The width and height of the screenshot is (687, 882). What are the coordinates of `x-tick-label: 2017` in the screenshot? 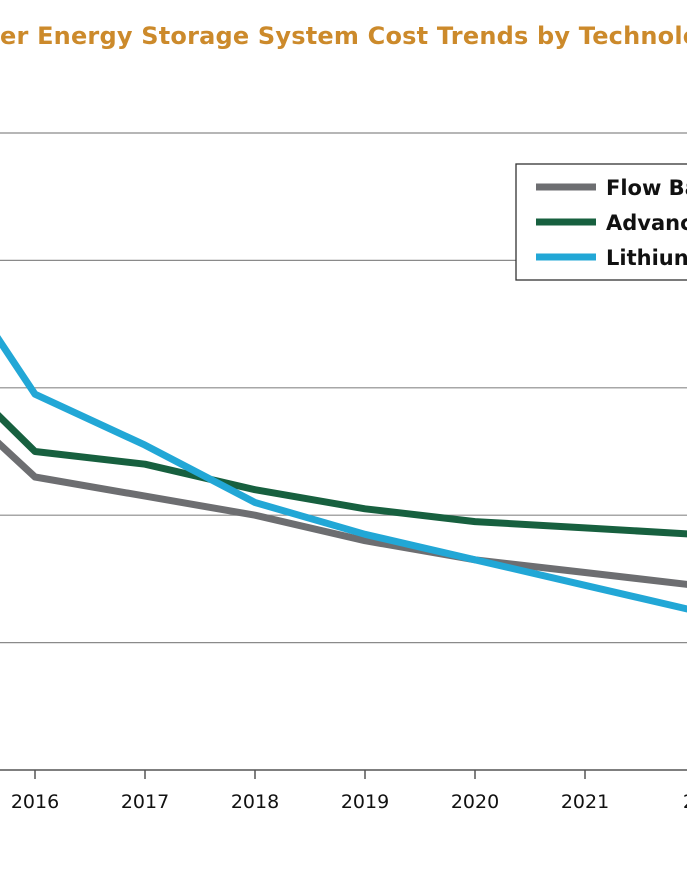 It's located at (145, 802).